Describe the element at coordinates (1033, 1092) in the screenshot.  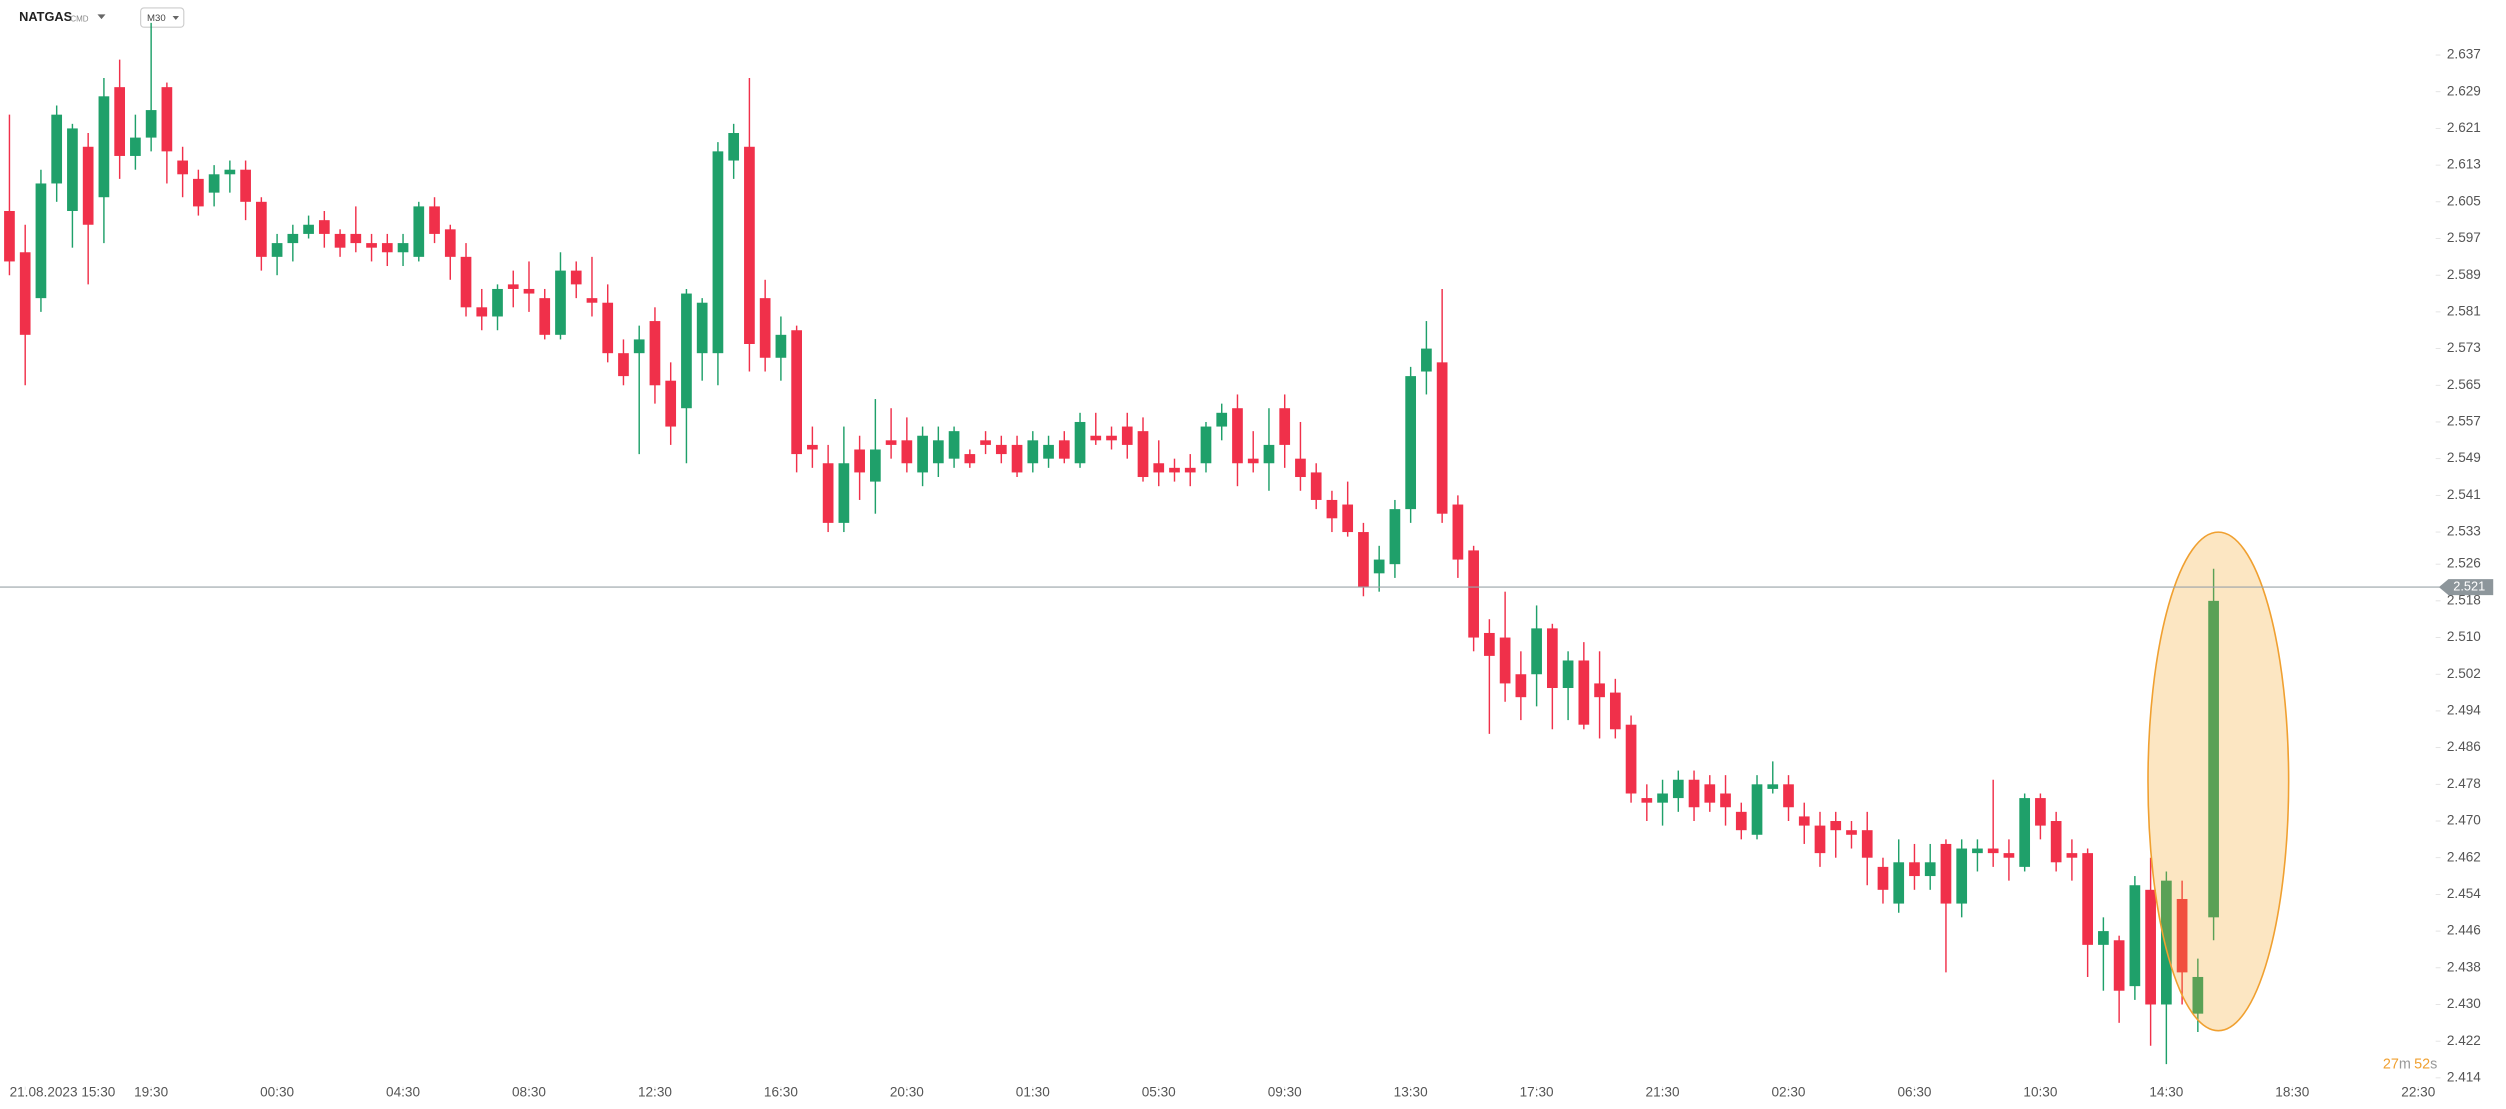
I see `x-tick-label: 01:30` at that location.